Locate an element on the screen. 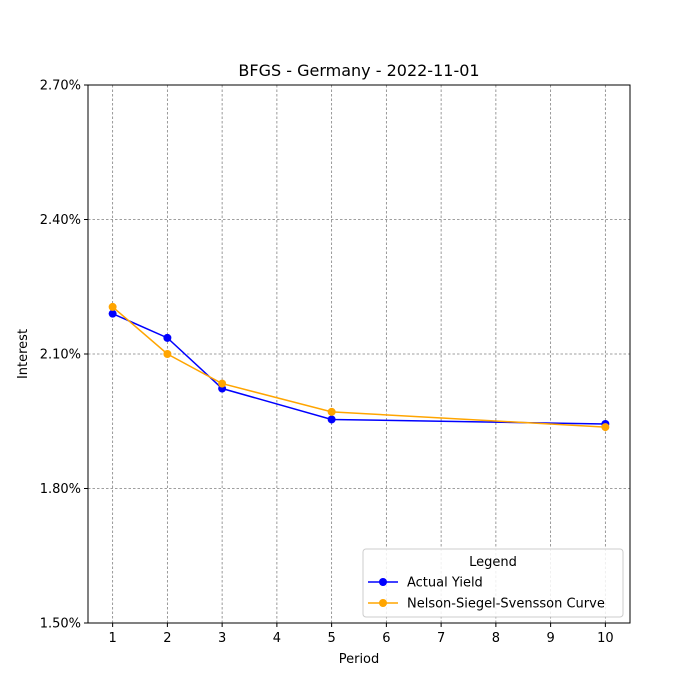  x-tick-label: 3 is located at coordinates (222, 638).